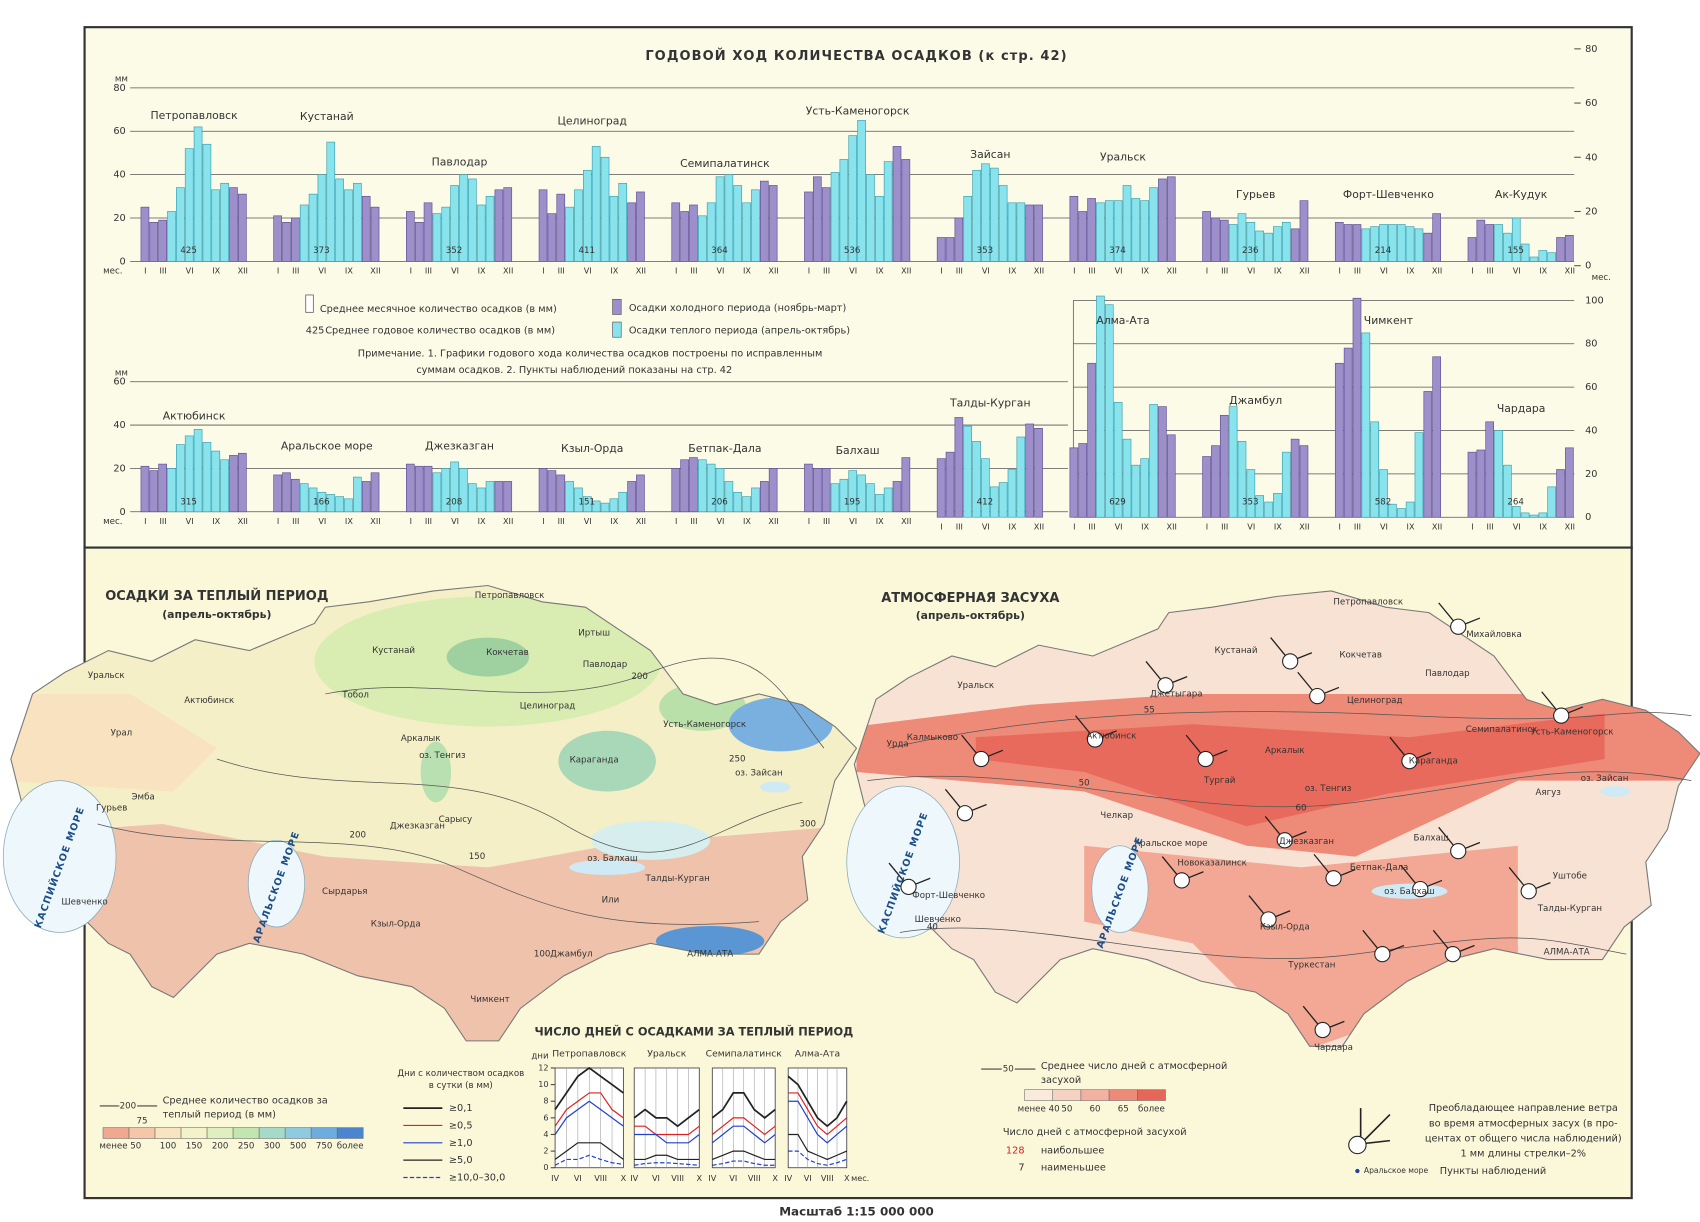  What do you see at coordinates (1360, 655) in the screenshot?
I see `place-label: Кокчетав` at bounding box center [1360, 655].